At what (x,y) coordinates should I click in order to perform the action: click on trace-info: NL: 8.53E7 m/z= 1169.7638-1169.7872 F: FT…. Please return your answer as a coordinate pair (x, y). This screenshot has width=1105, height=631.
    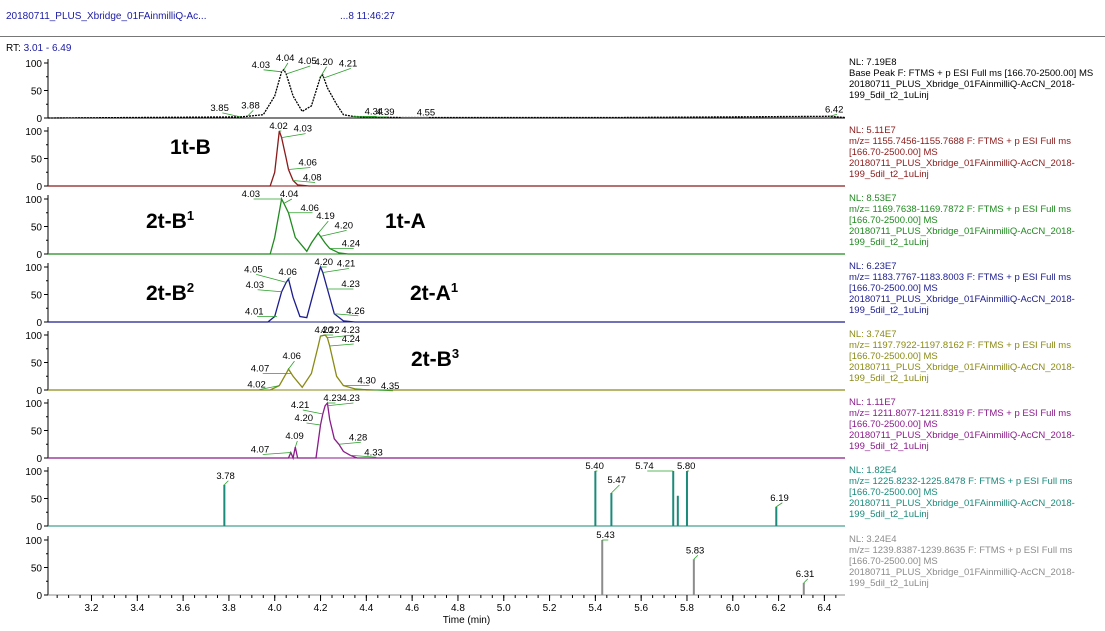
    Looking at the image, I should click on (976, 220).